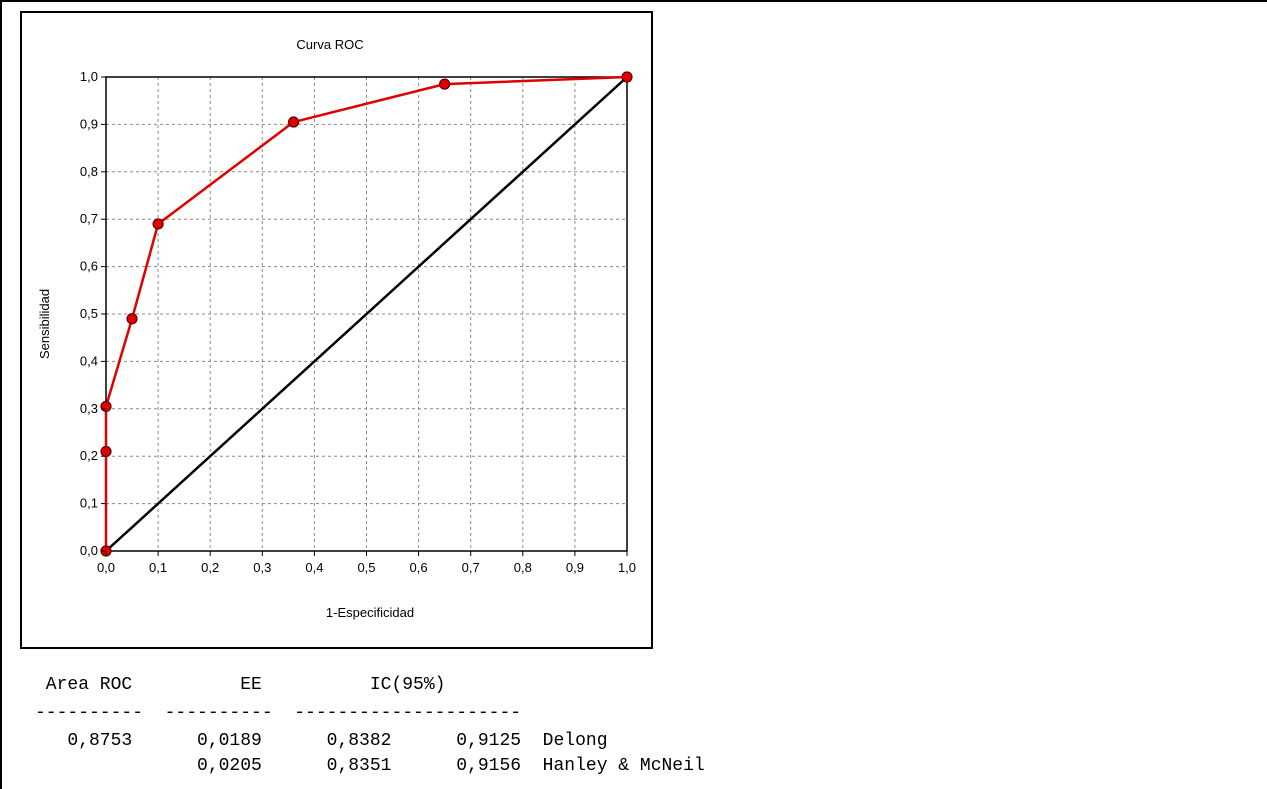 The width and height of the screenshot is (1267, 789). Describe the element at coordinates (89, 455) in the screenshot. I see `y-tick-label: 0,2` at that location.